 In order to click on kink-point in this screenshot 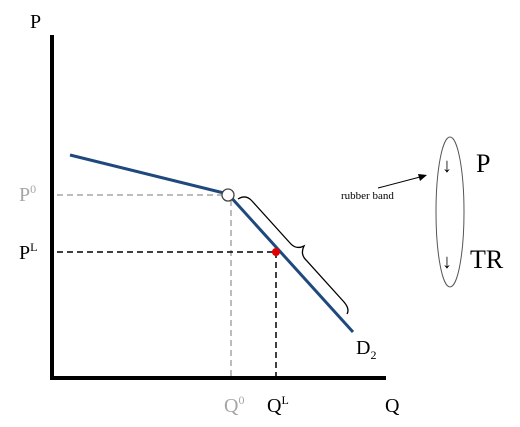, I will do `click(228, 195)`.